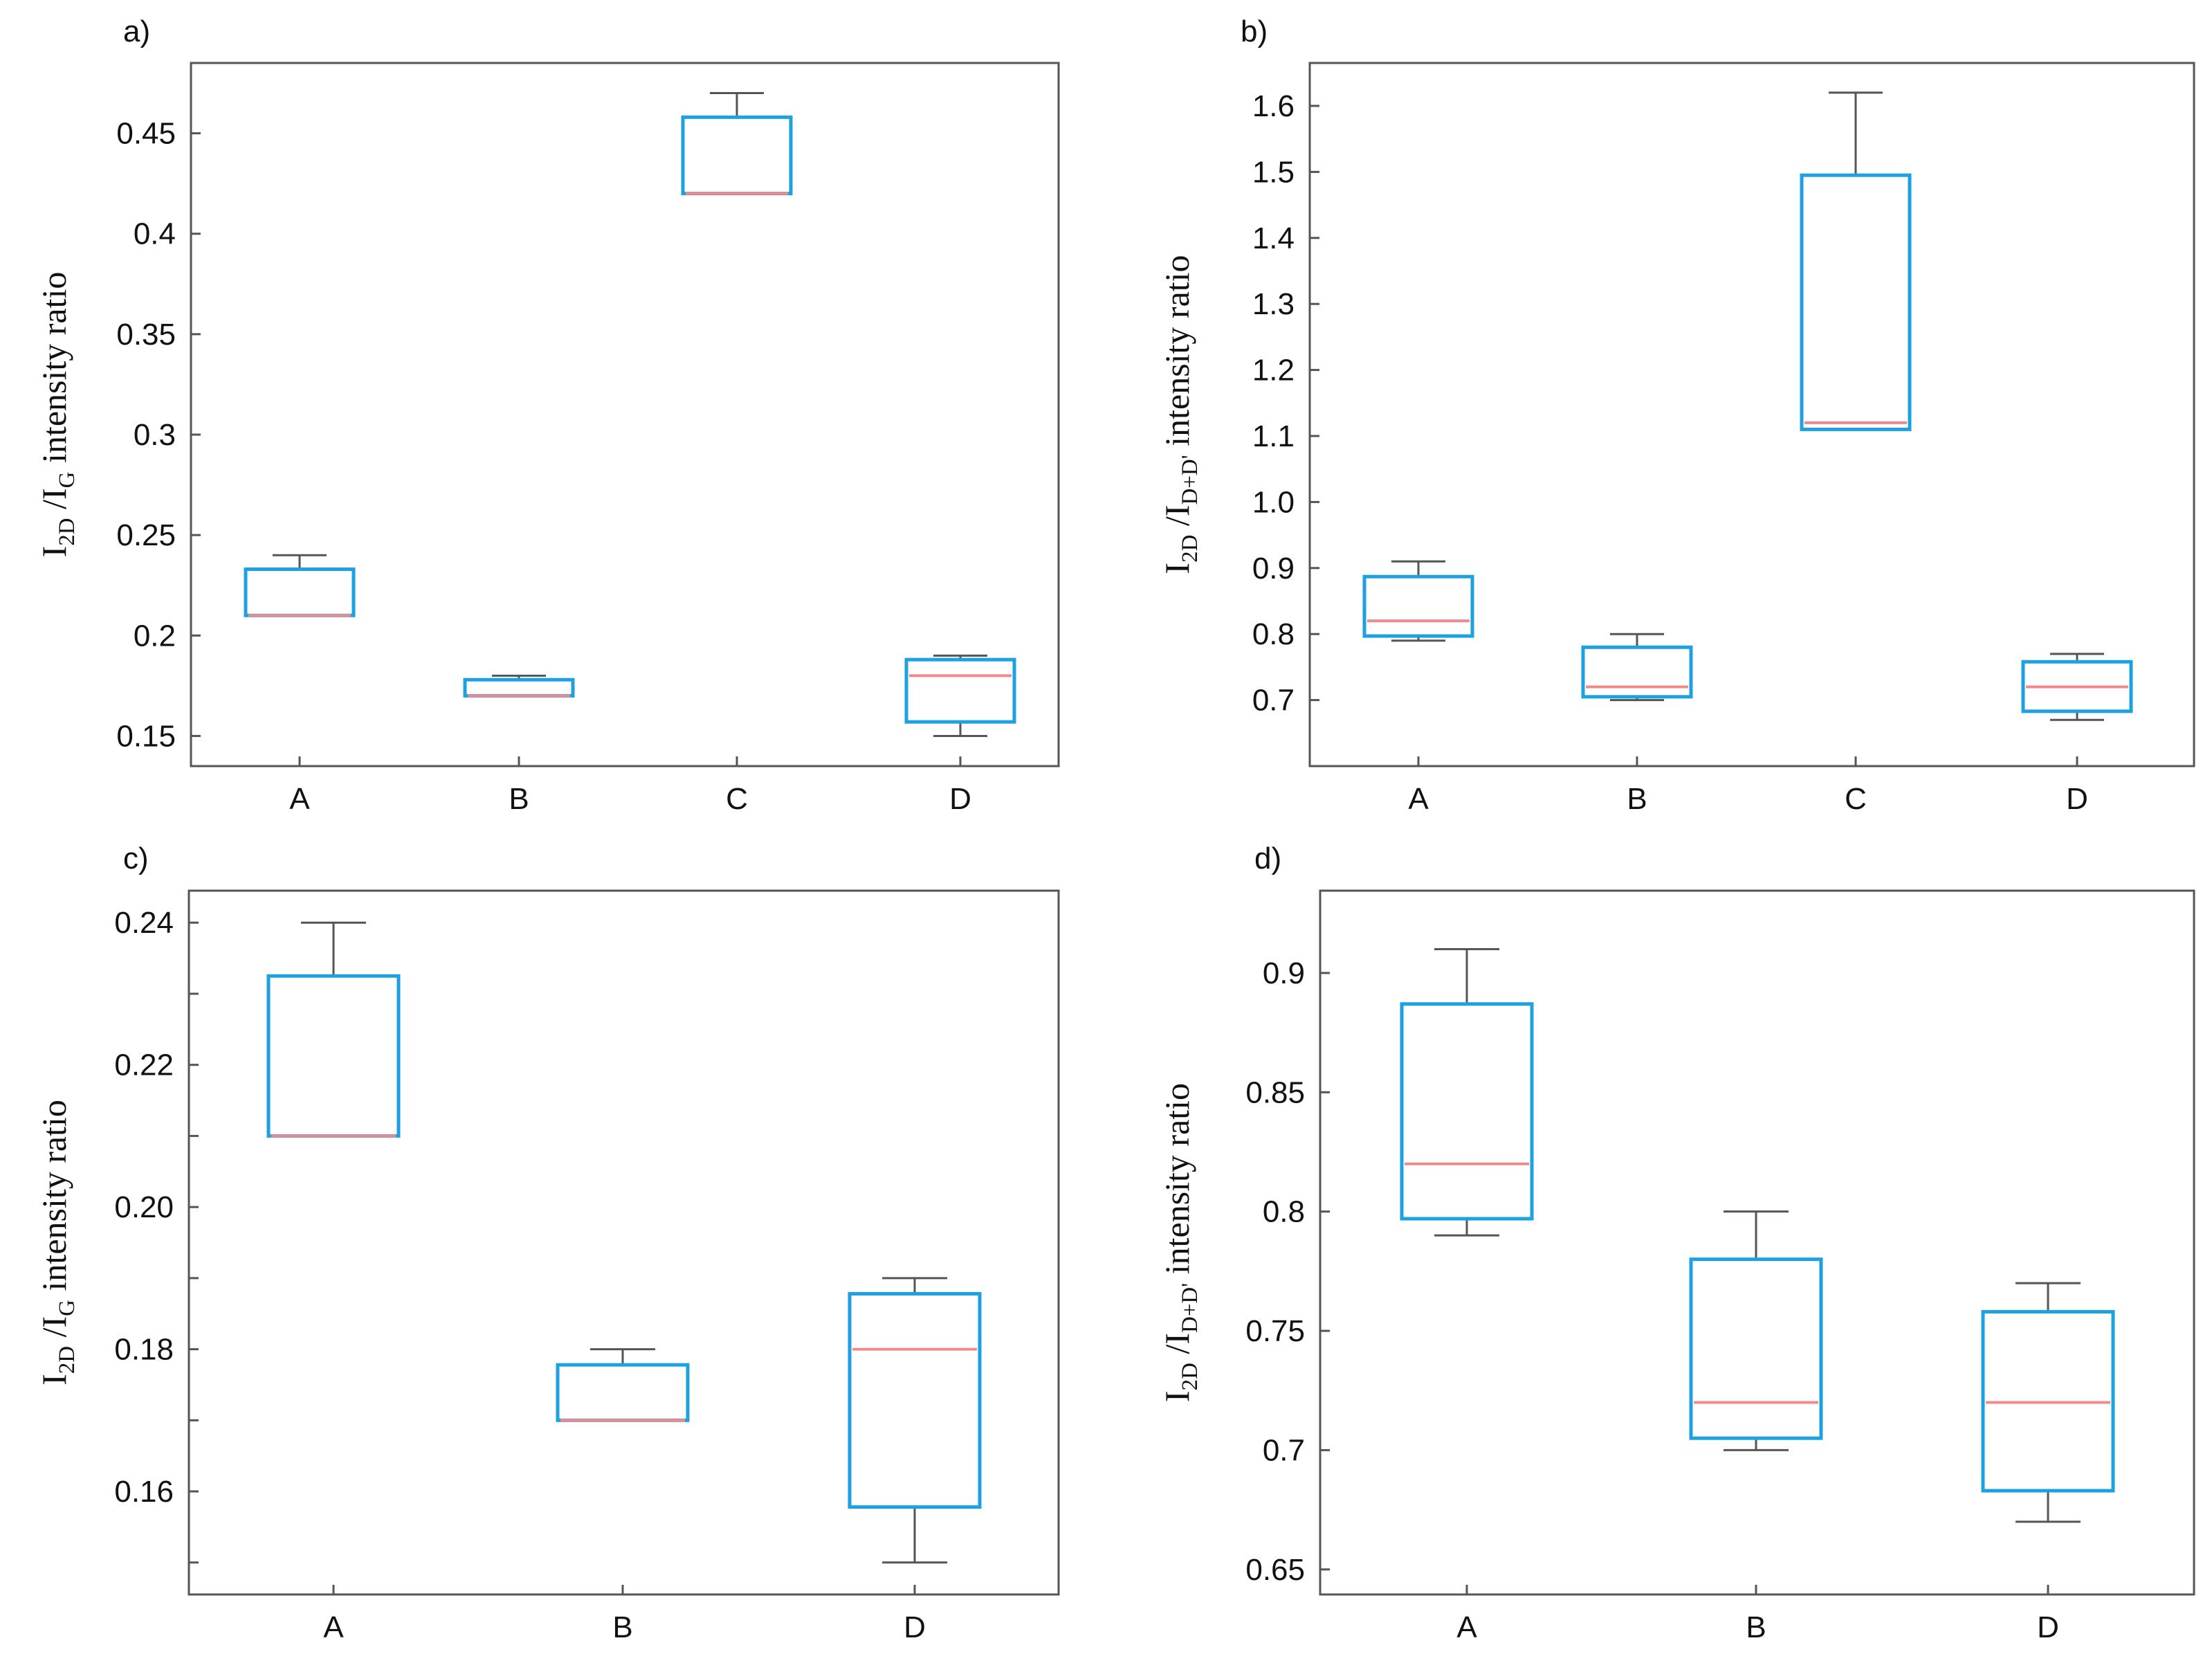 The width and height of the screenshot is (2212, 1654). I want to click on y-tick-label: 1.0, so click(1273, 502).